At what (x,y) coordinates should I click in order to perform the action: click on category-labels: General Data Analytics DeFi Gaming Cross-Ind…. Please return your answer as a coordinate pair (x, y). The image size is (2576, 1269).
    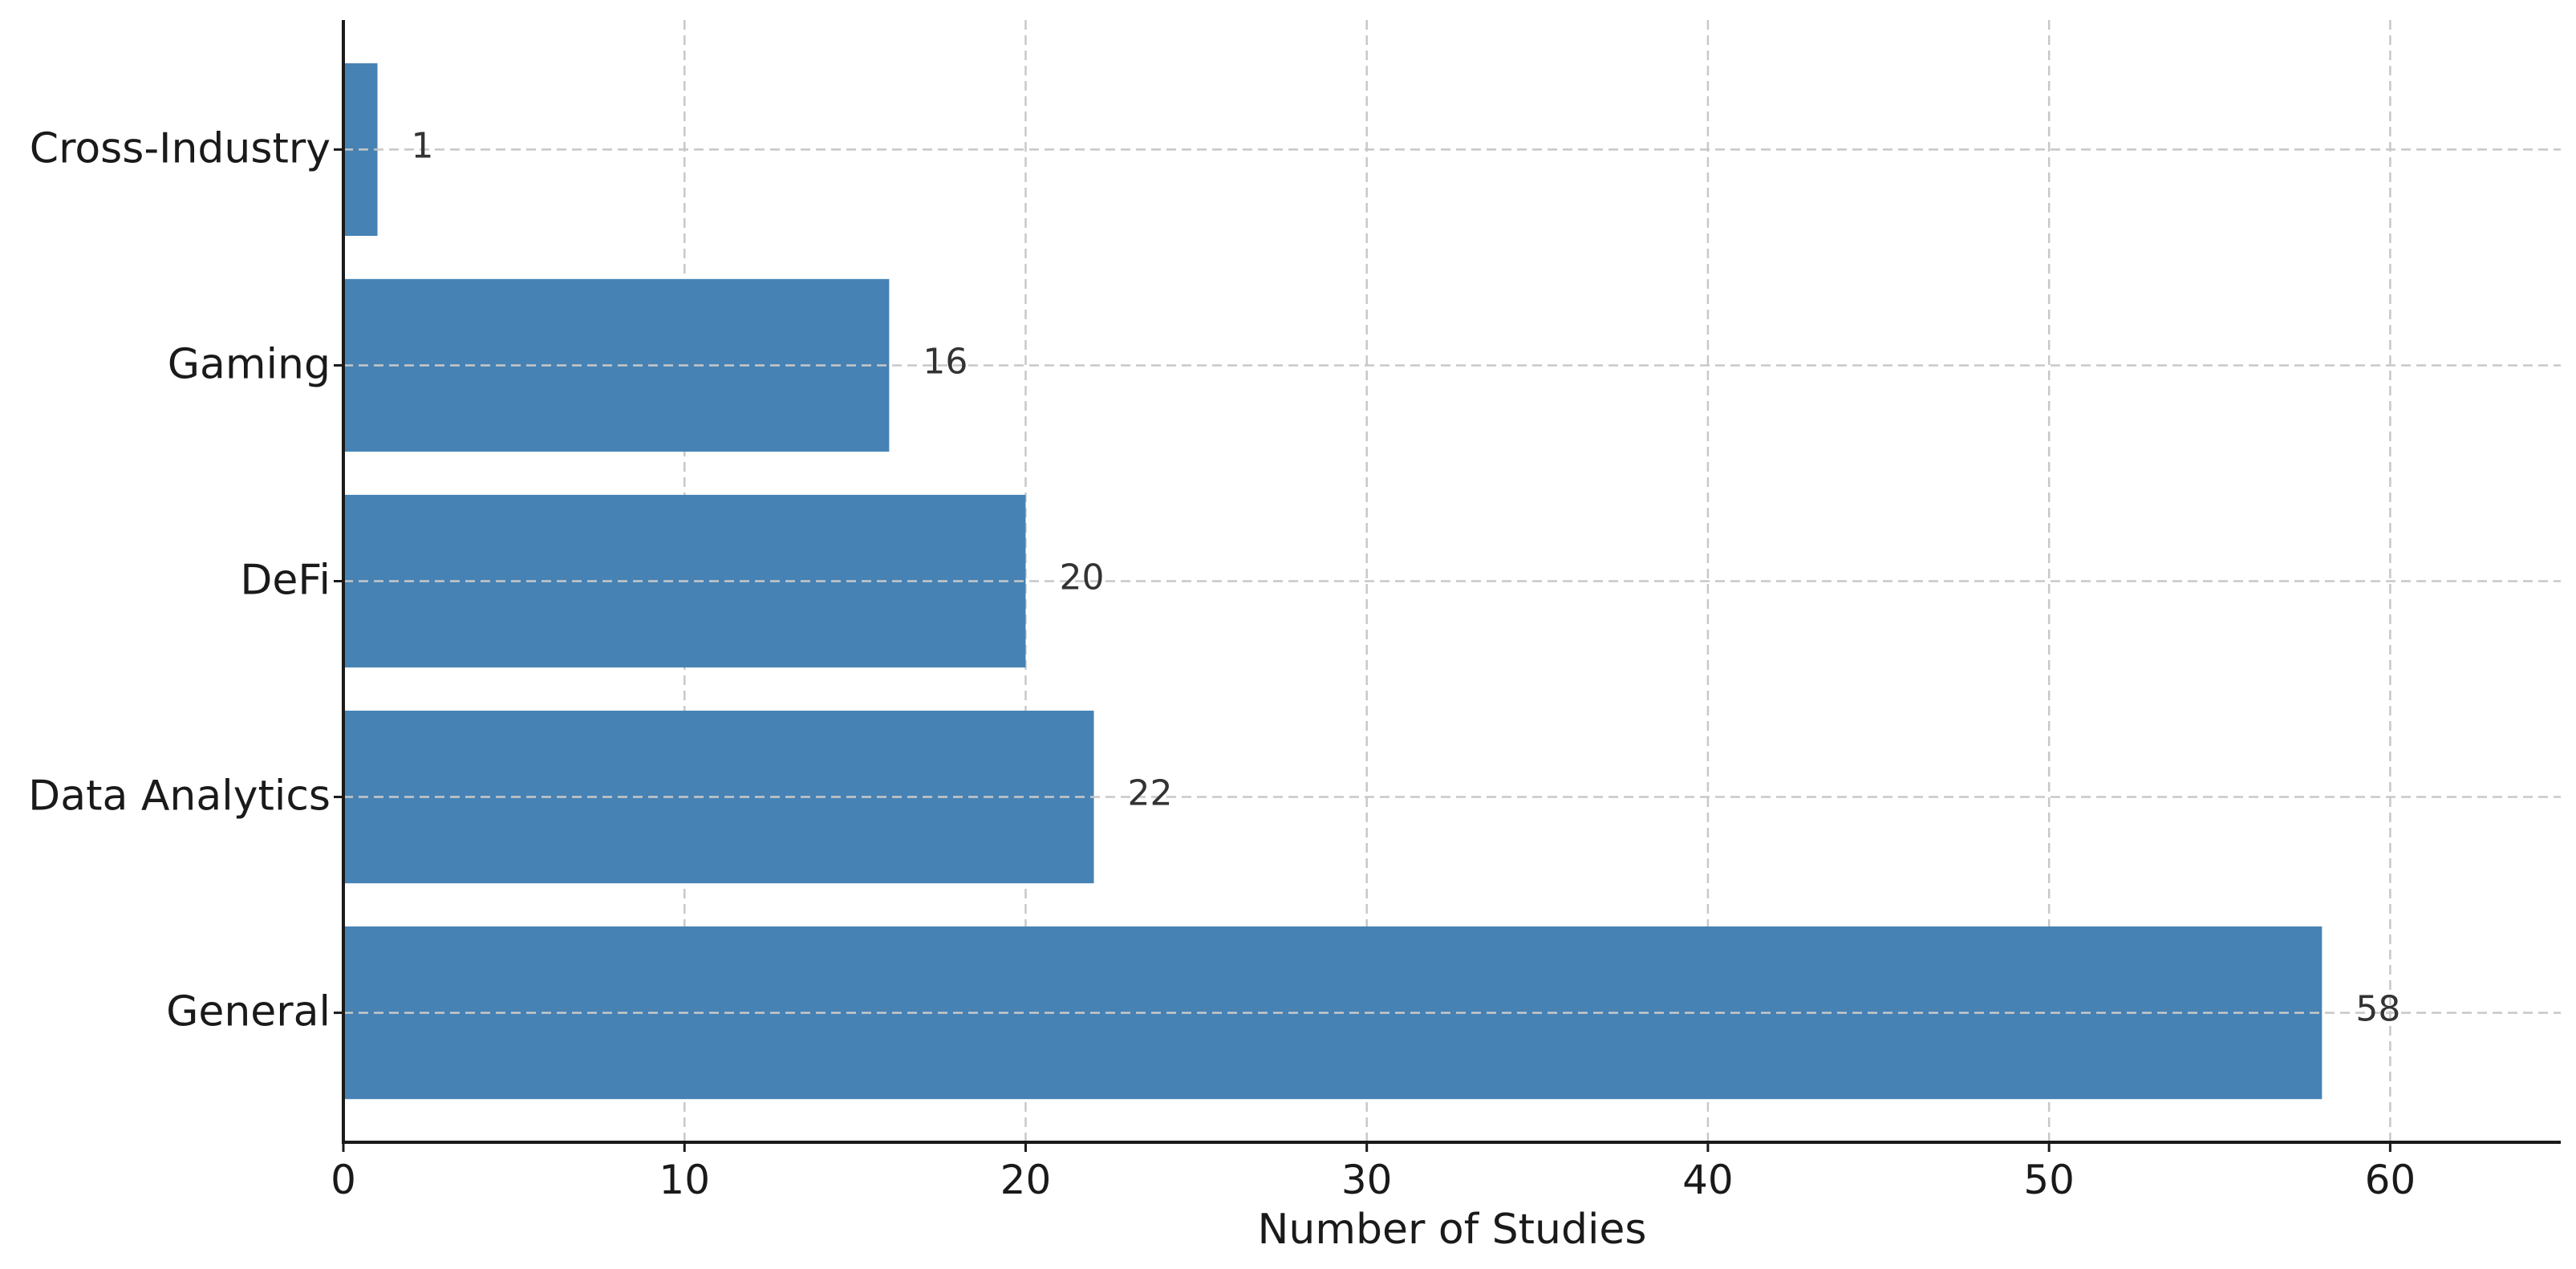
    Looking at the image, I should click on (185, 580).